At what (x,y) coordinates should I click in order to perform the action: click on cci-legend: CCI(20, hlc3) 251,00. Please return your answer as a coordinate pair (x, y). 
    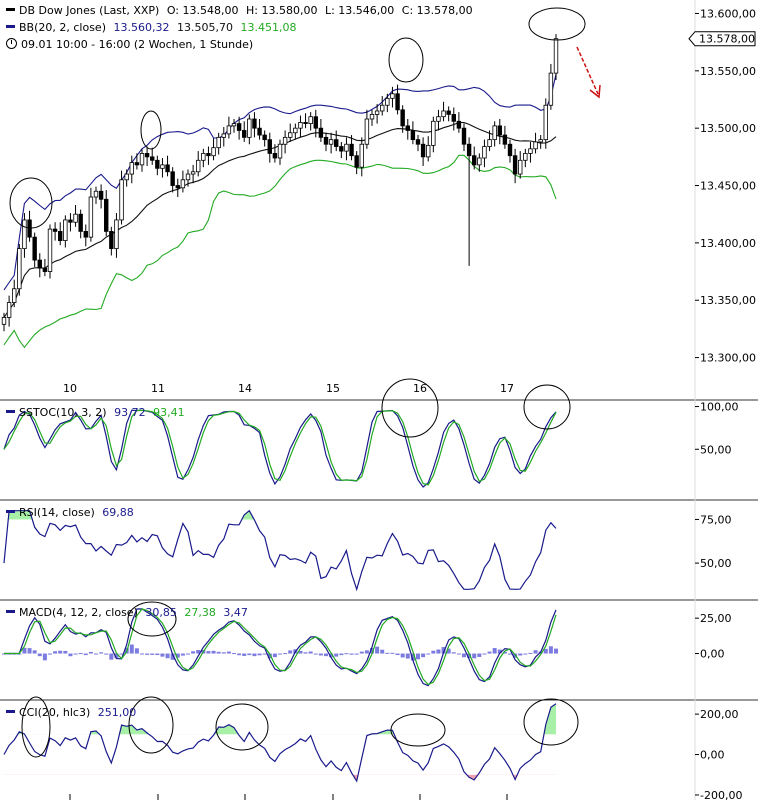
    Looking at the image, I should click on (73, 712).